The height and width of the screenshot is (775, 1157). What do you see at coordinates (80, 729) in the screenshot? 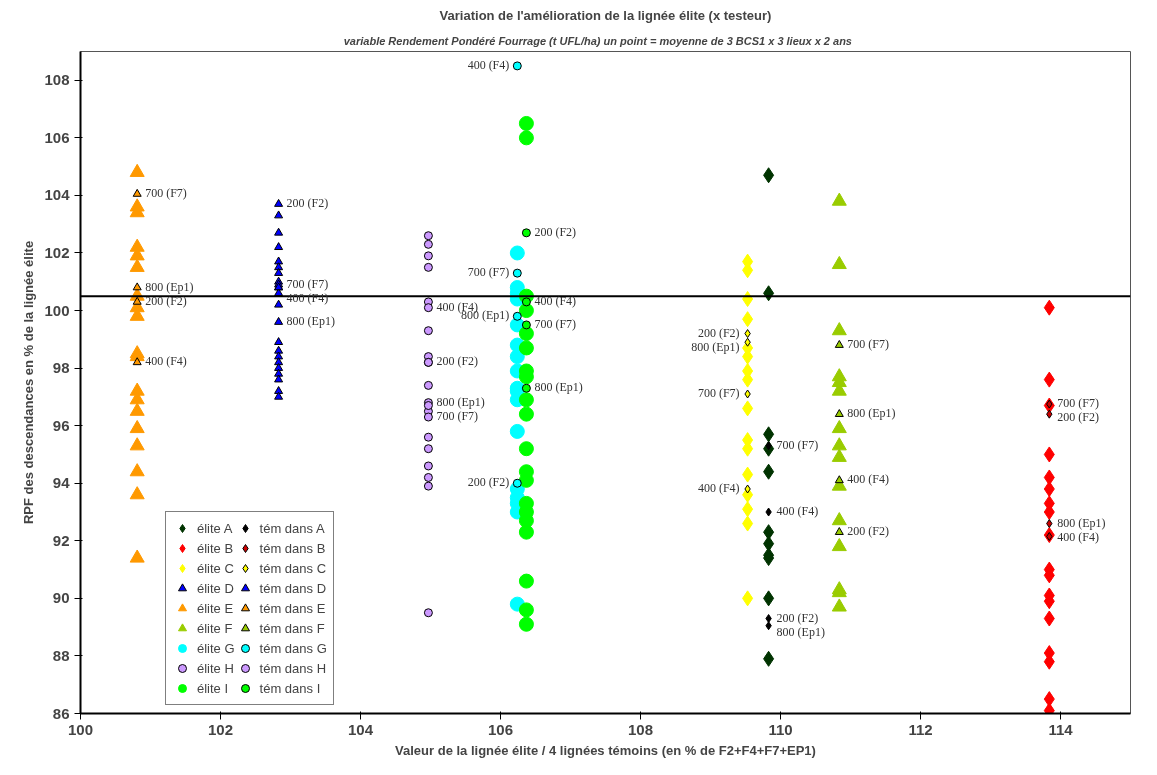
I see `x-tick-label: 100` at bounding box center [80, 729].